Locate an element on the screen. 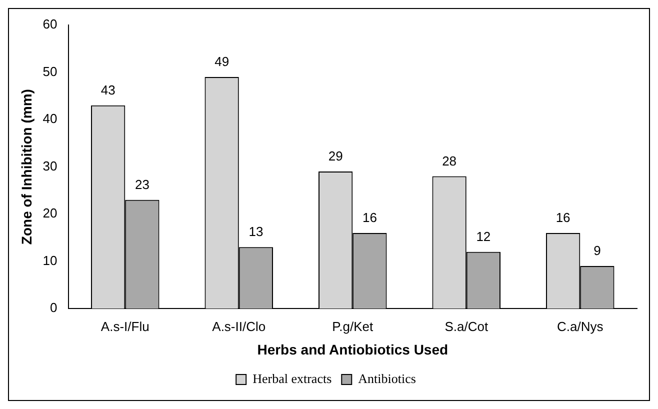 The image size is (658, 409). y-tick-label: 20 is located at coordinates (50, 213).